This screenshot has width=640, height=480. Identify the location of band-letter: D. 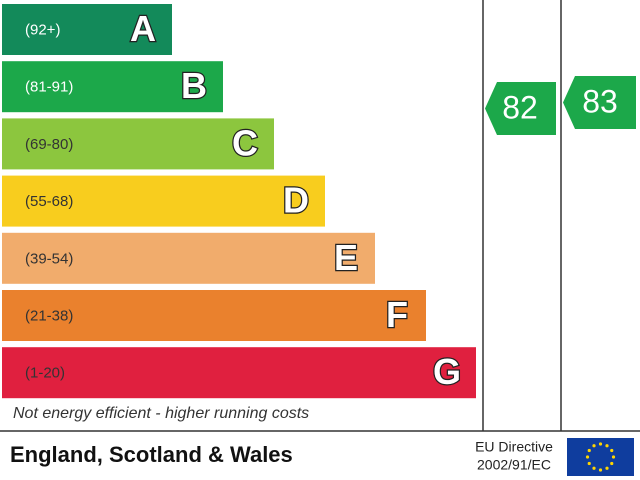
(296, 200).